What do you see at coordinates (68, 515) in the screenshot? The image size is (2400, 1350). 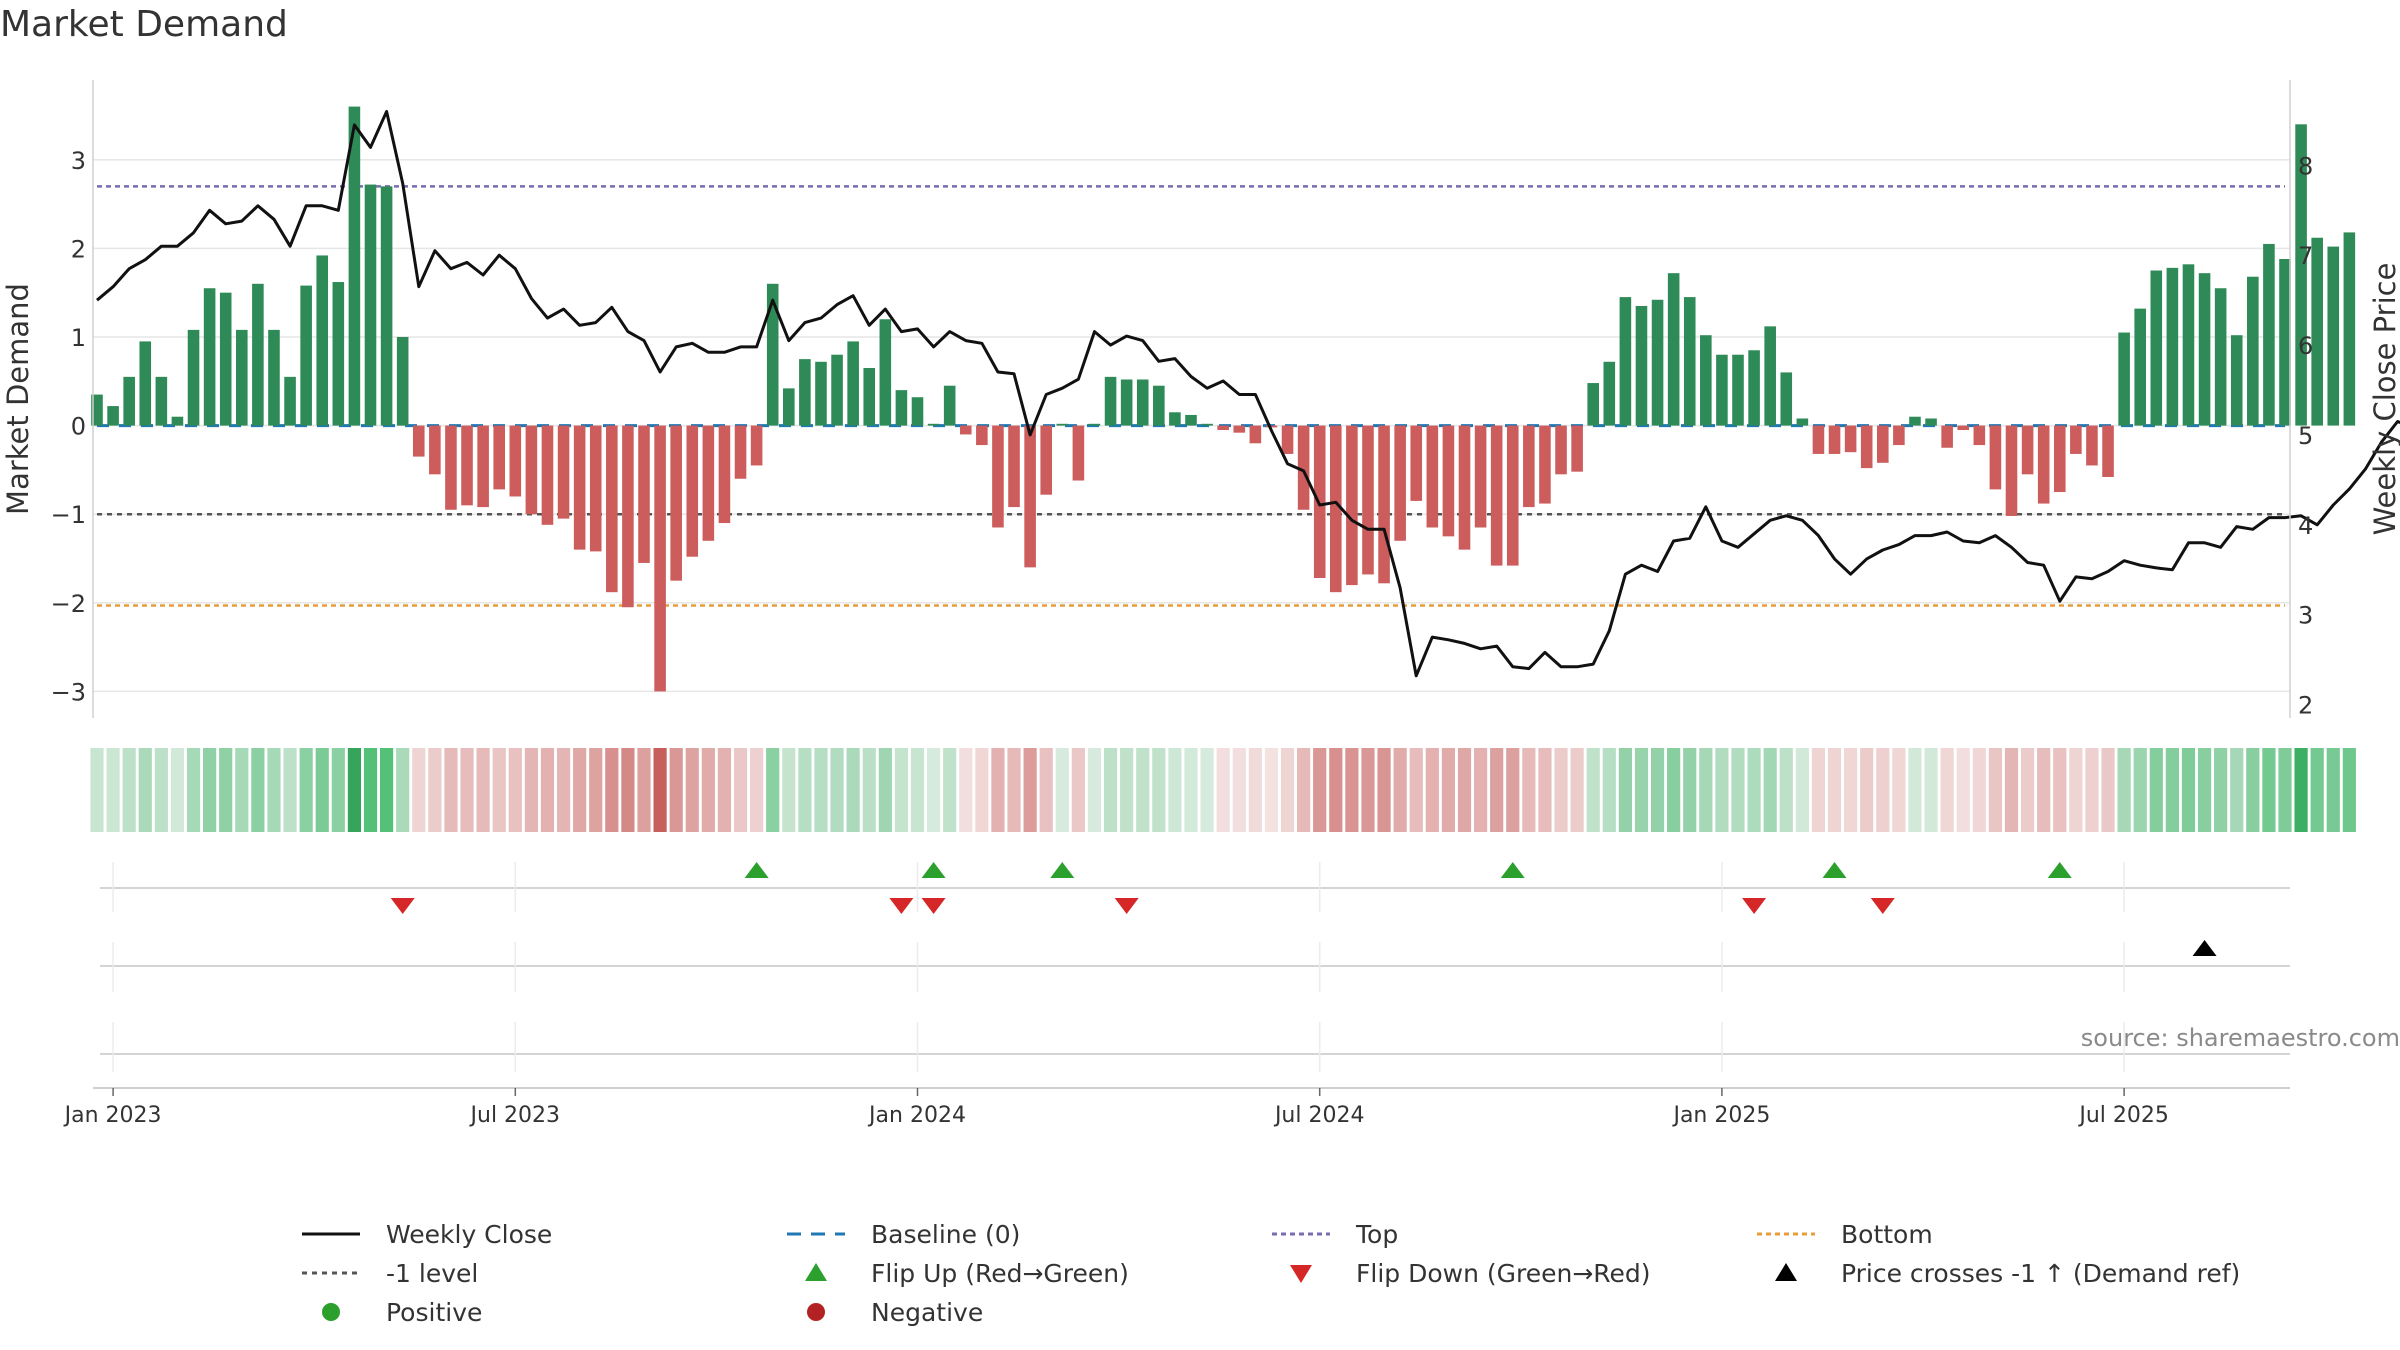 I see `y-tick-label: −1` at bounding box center [68, 515].